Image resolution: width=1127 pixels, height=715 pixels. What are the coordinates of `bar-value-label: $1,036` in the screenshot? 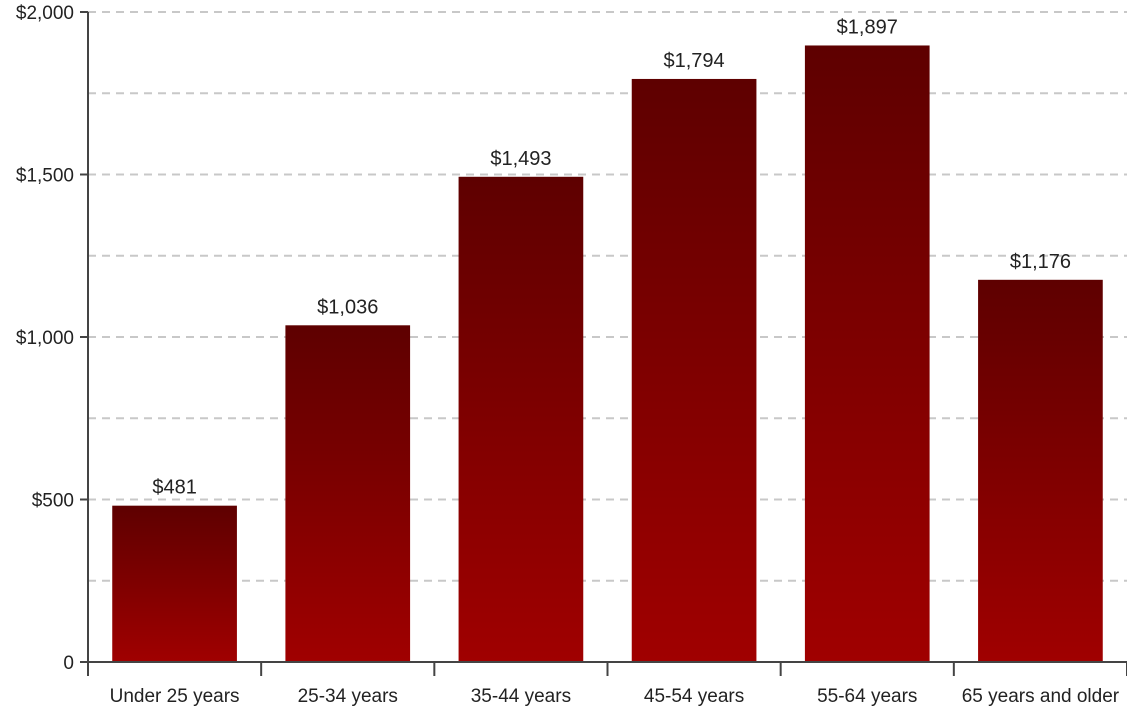 It's located at (347, 307).